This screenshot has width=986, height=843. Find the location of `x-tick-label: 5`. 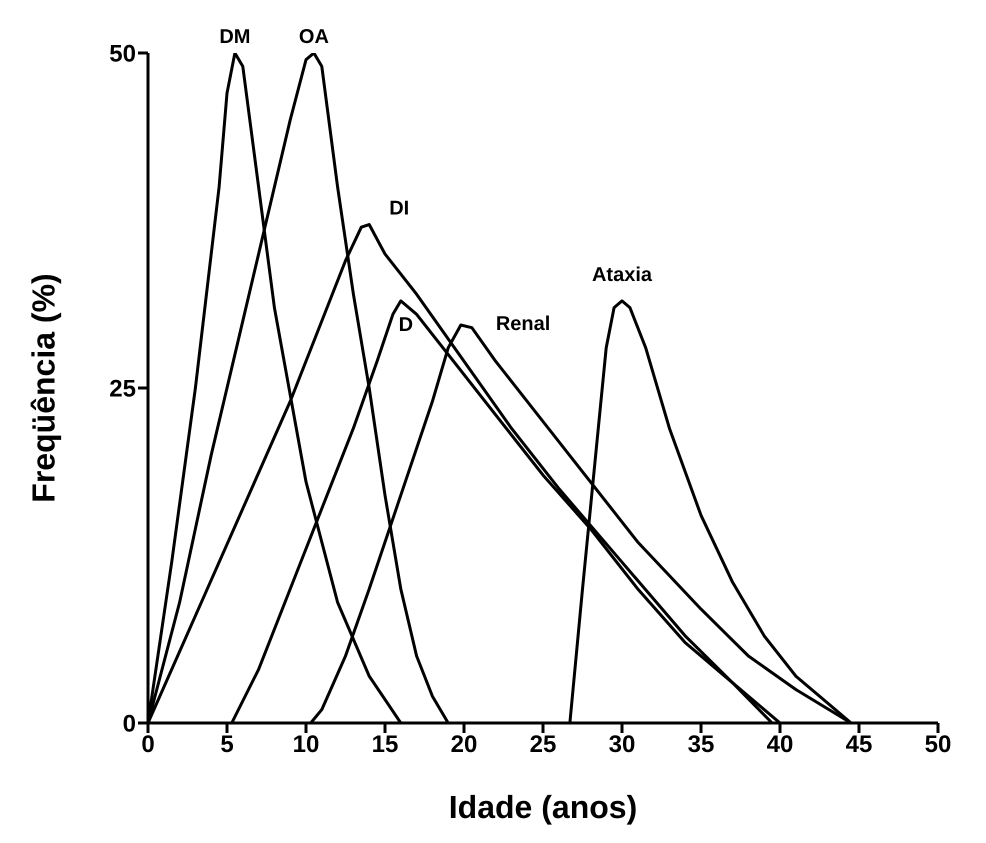

x-tick-label: 5 is located at coordinates (227, 744).